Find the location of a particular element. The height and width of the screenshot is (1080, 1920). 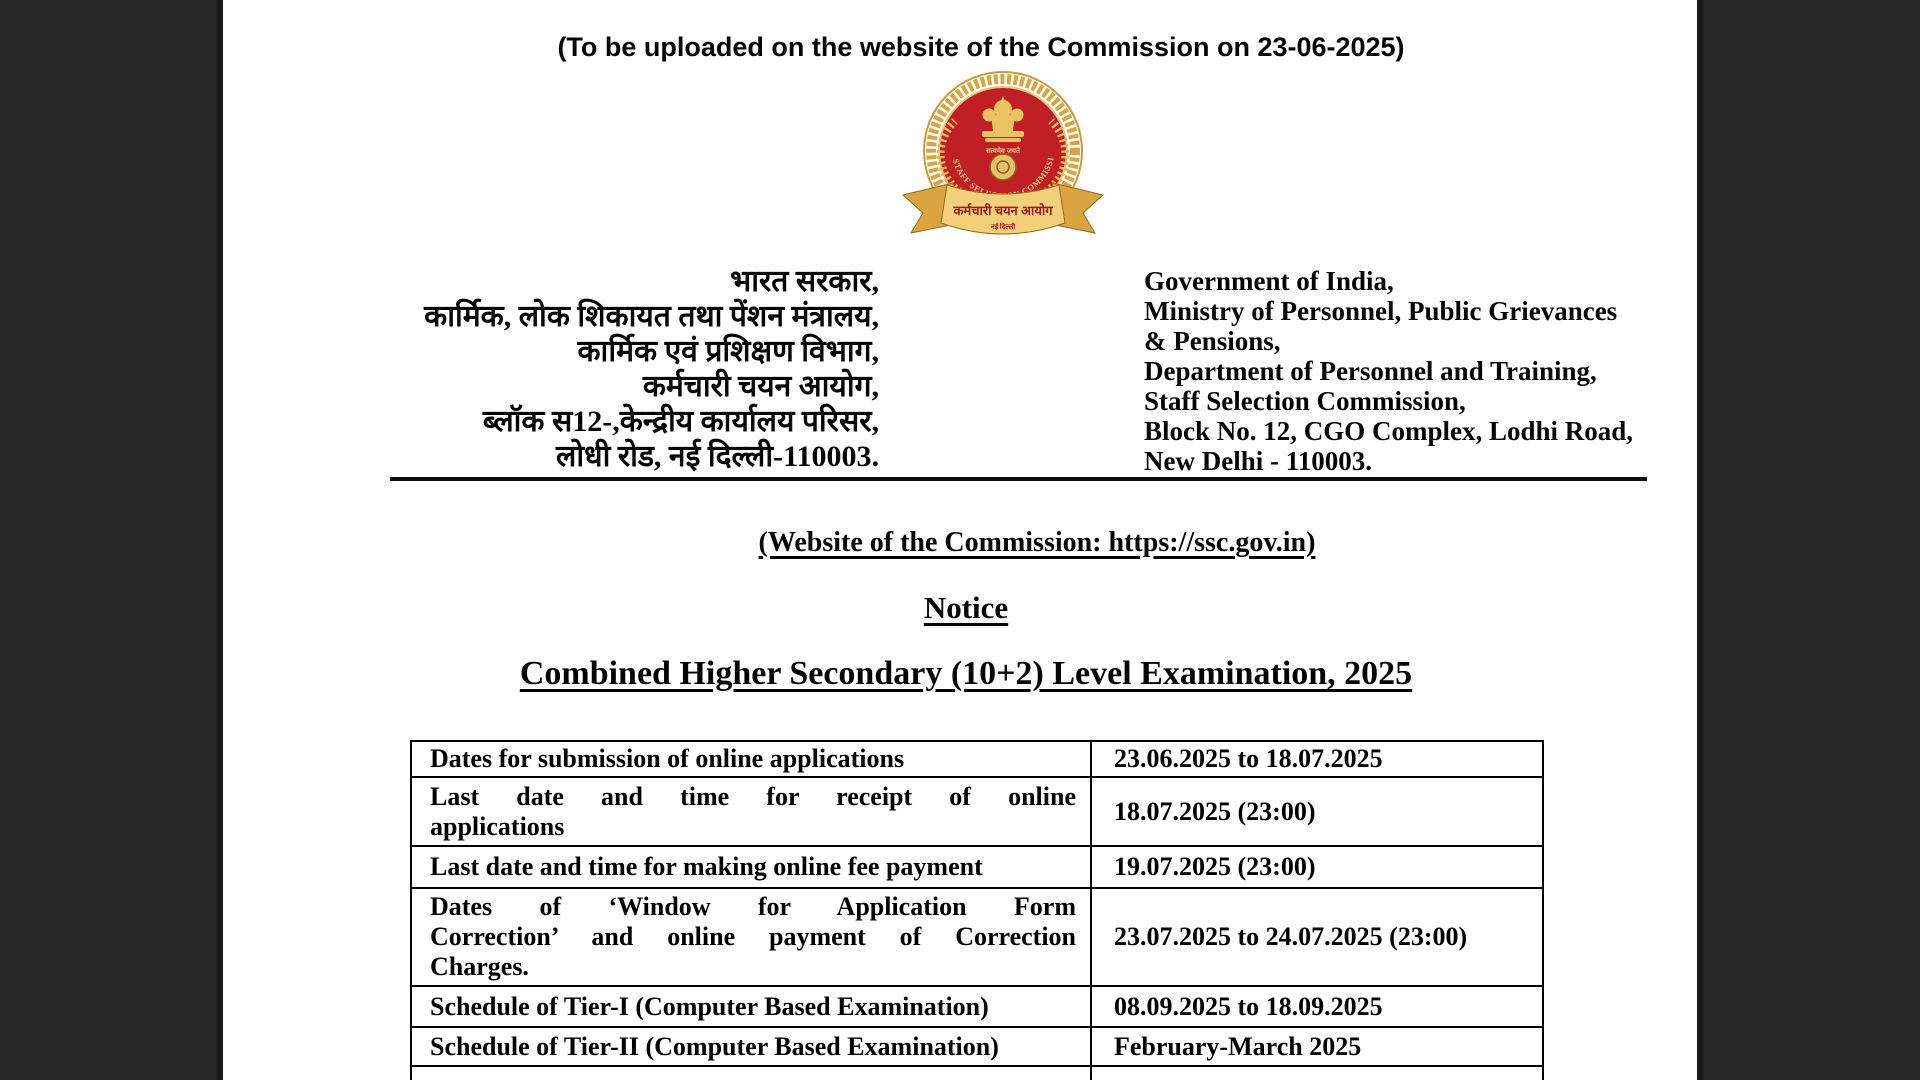

schedule-label-cell is located at coordinates (751, 1072).